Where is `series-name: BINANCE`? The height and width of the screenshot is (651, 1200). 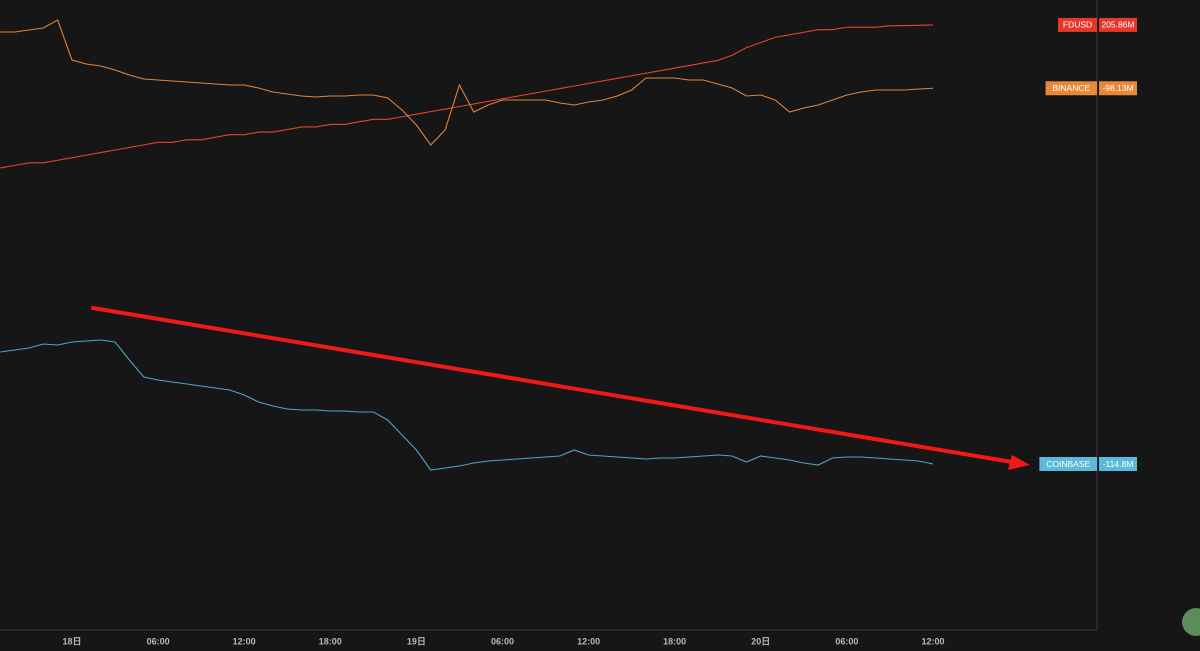
series-name: BINANCE is located at coordinates (1071, 88).